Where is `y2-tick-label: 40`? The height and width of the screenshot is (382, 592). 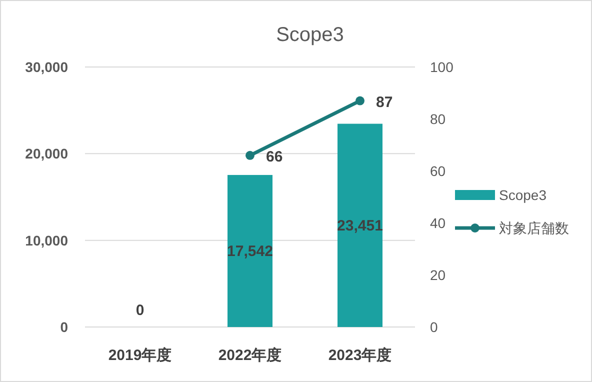
y2-tick-label: 40 is located at coordinates (438, 223).